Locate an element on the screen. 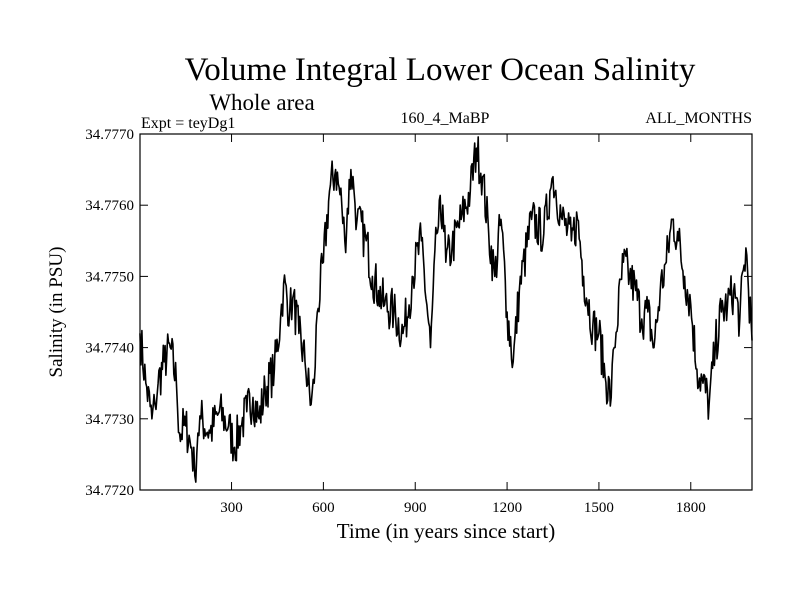  x-tick-label: 1500 is located at coordinates (599, 508).